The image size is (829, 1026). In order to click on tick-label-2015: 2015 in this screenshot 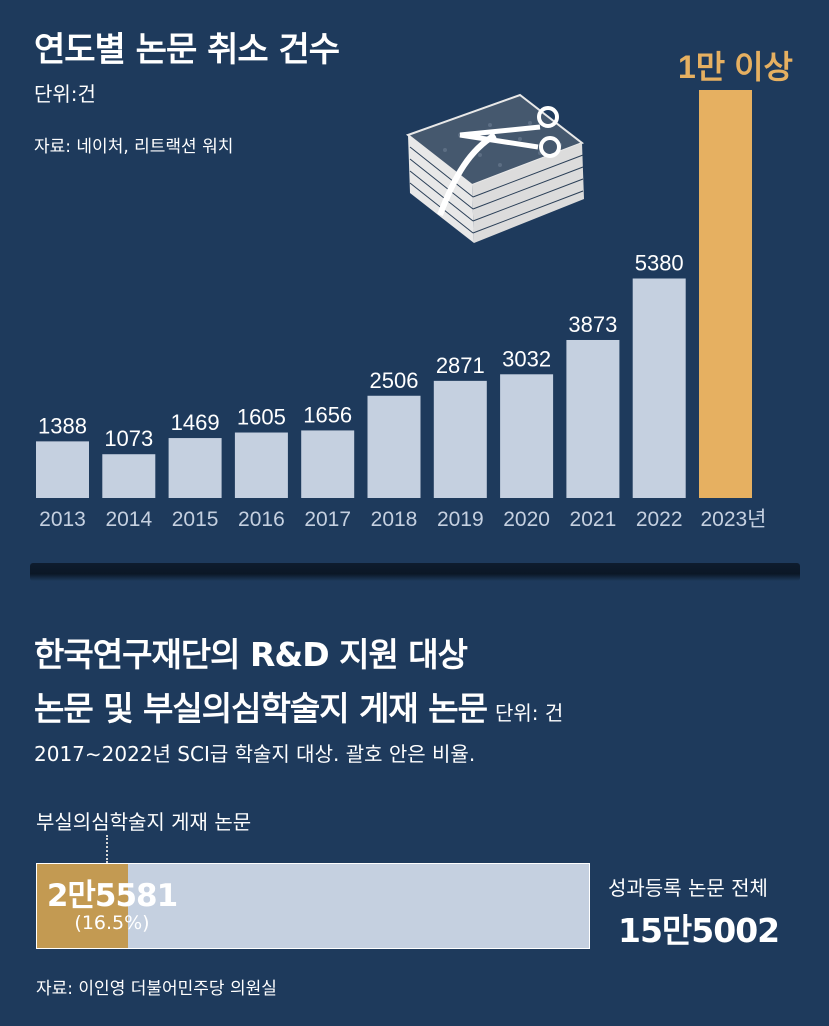, I will do `click(195, 519)`.